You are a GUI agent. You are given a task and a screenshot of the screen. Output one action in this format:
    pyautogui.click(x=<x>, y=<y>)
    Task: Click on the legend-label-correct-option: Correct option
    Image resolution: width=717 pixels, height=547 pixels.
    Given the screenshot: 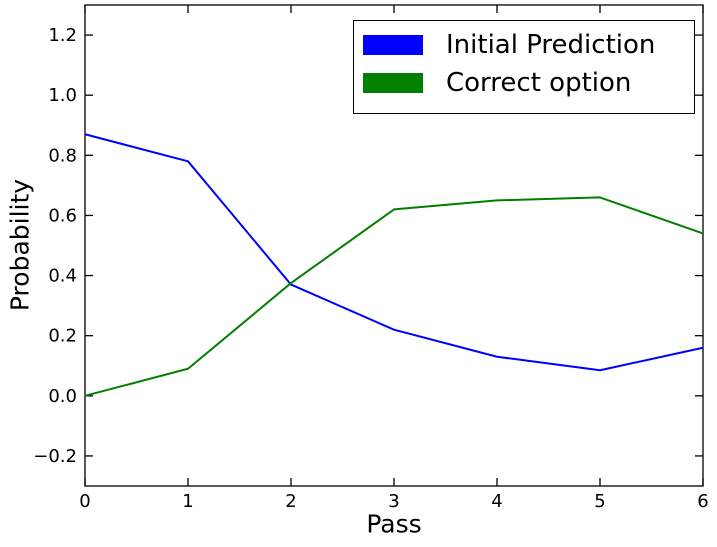 What is the action you would take?
    pyautogui.click(x=539, y=83)
    